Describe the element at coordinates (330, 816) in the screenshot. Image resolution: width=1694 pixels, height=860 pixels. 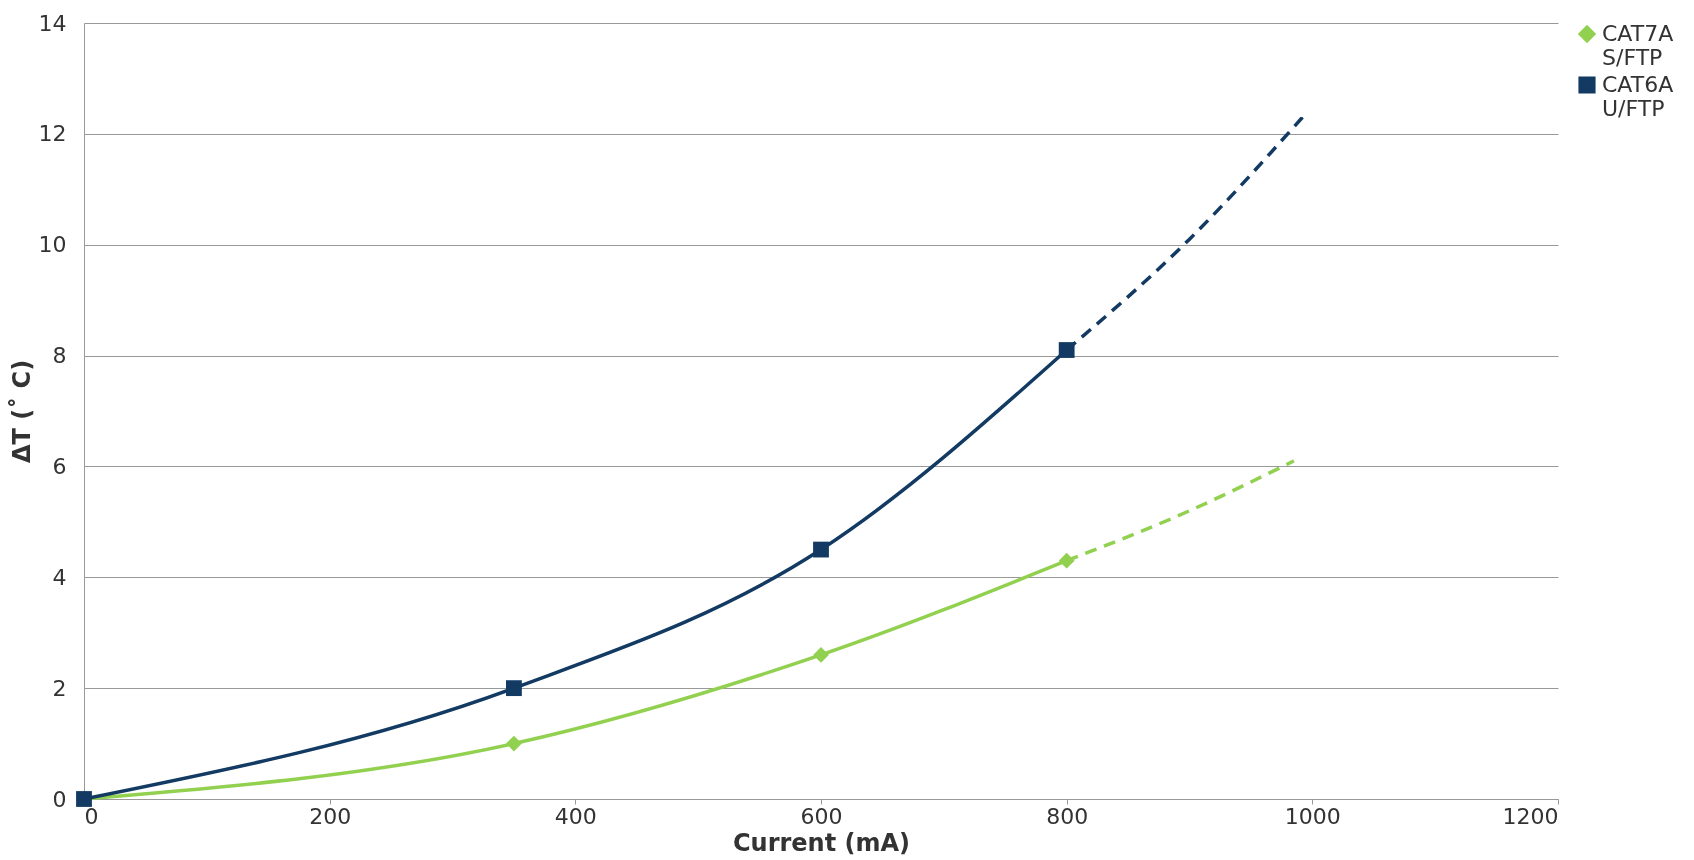
I see `x-tick-label: 200` at that location.